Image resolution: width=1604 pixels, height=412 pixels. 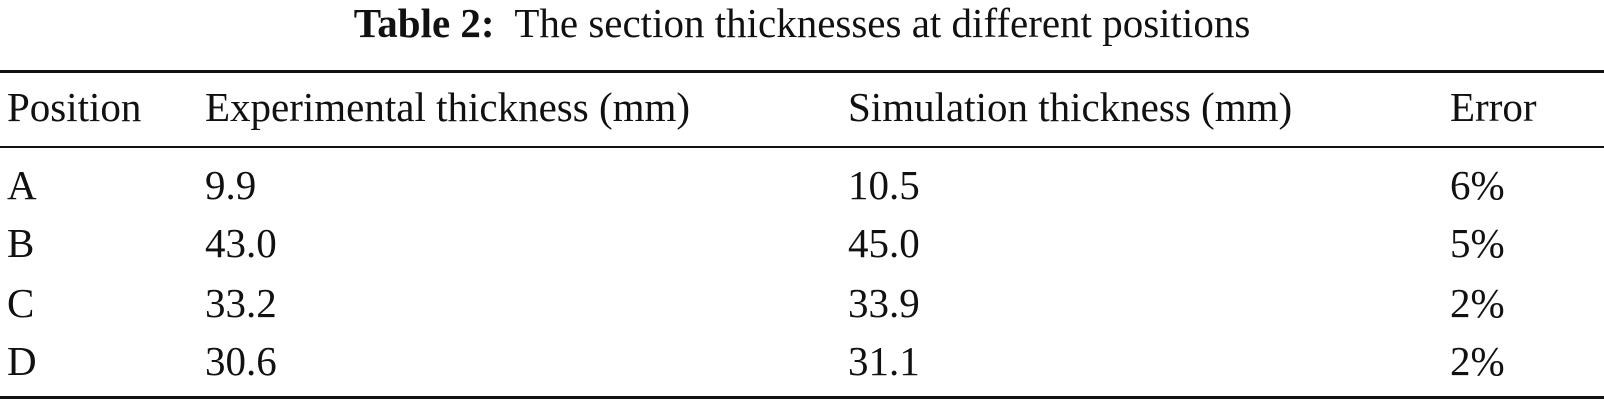 I want to click on table-header-rule, so click(x=802, y=147).